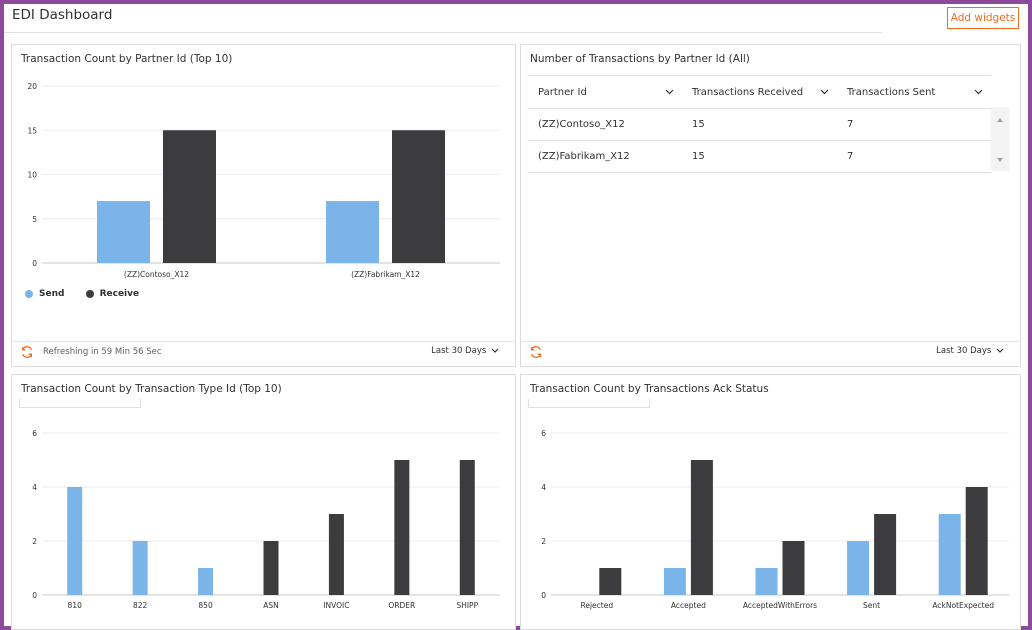 Image resolution: width=1032 pixels, height=630 pixels. I want to click on column-header-label: Transactions Sent, so click(891, 92).